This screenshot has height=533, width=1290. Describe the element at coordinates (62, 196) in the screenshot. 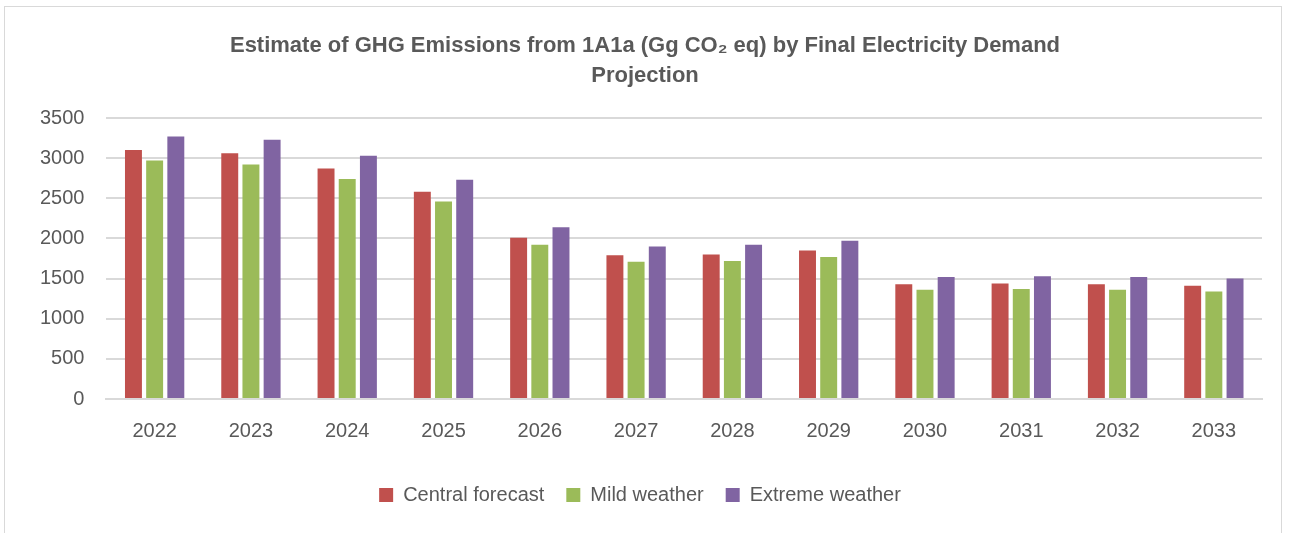

I see `y-tick-label: 2500` at that location.